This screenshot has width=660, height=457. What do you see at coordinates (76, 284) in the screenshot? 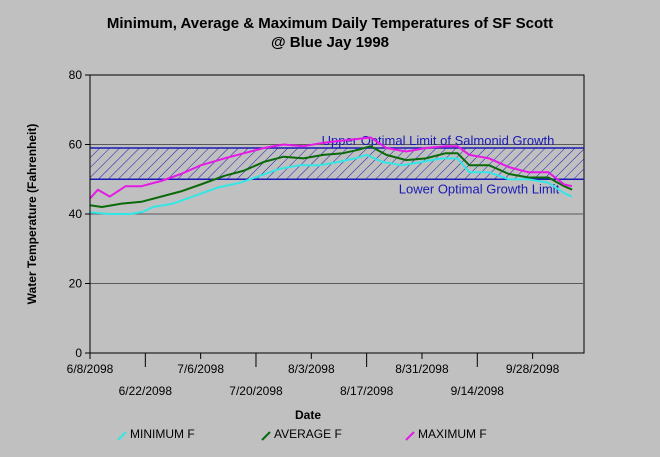
I see `y-tick-label: 20` at bounding box center [76, 284].